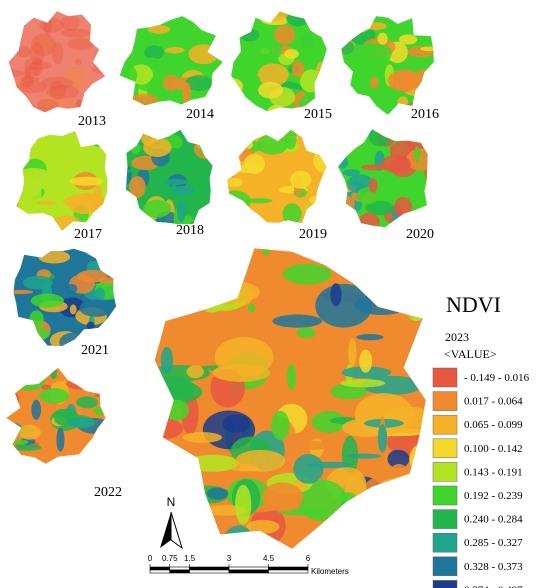  I want to click on north-label: N, so click(171, 502).